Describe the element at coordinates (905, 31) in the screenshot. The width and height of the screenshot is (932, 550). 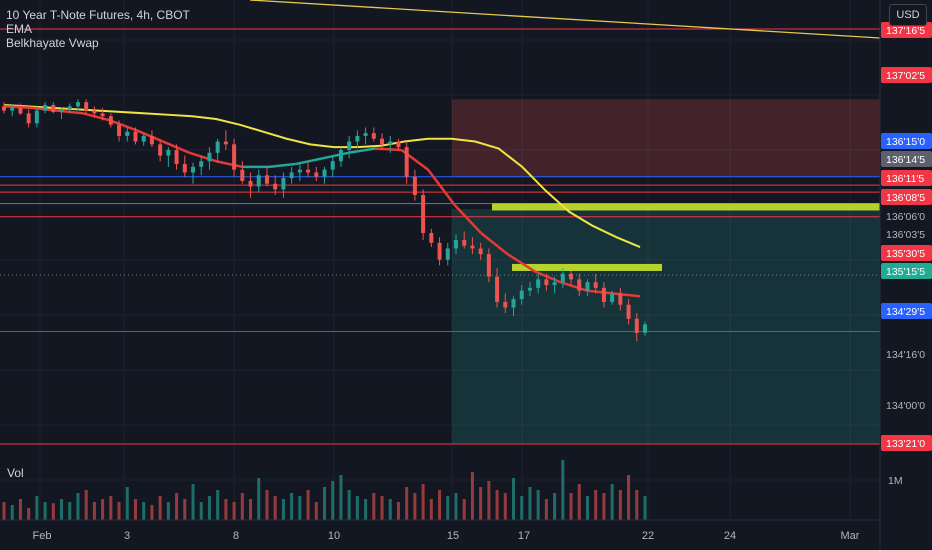
I see `price-label: 137'16'5` at that location.